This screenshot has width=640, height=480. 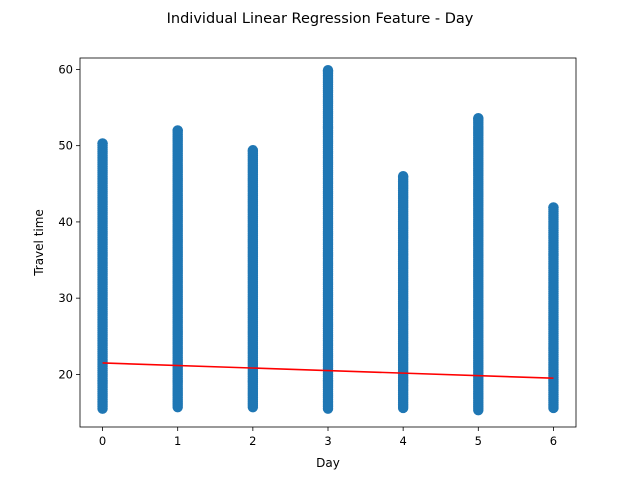 I want to click on y-tick-label: 50, so click(x=65, y=146).